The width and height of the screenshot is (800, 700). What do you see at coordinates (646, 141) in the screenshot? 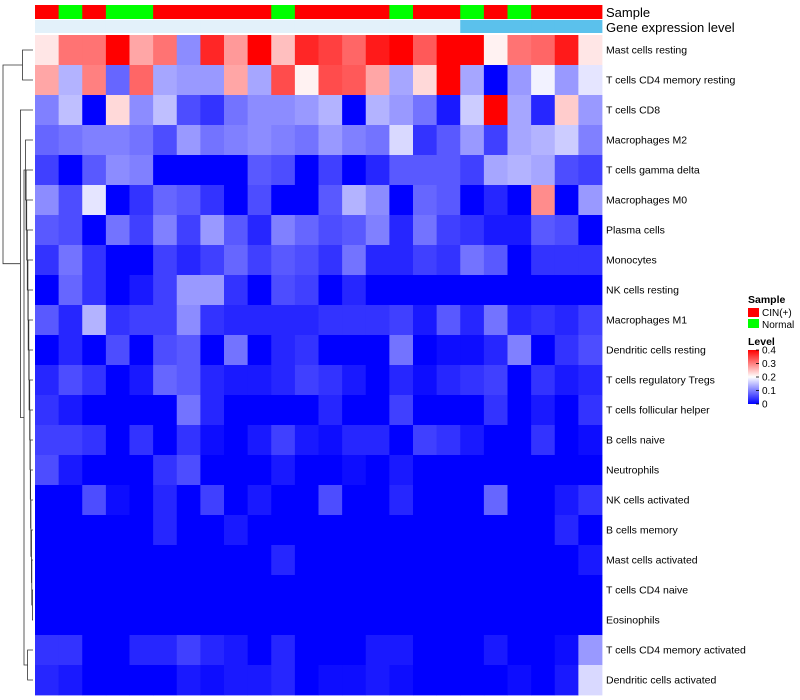
I see `row-label: Macrophages M2` at bounding box center [646, 141].